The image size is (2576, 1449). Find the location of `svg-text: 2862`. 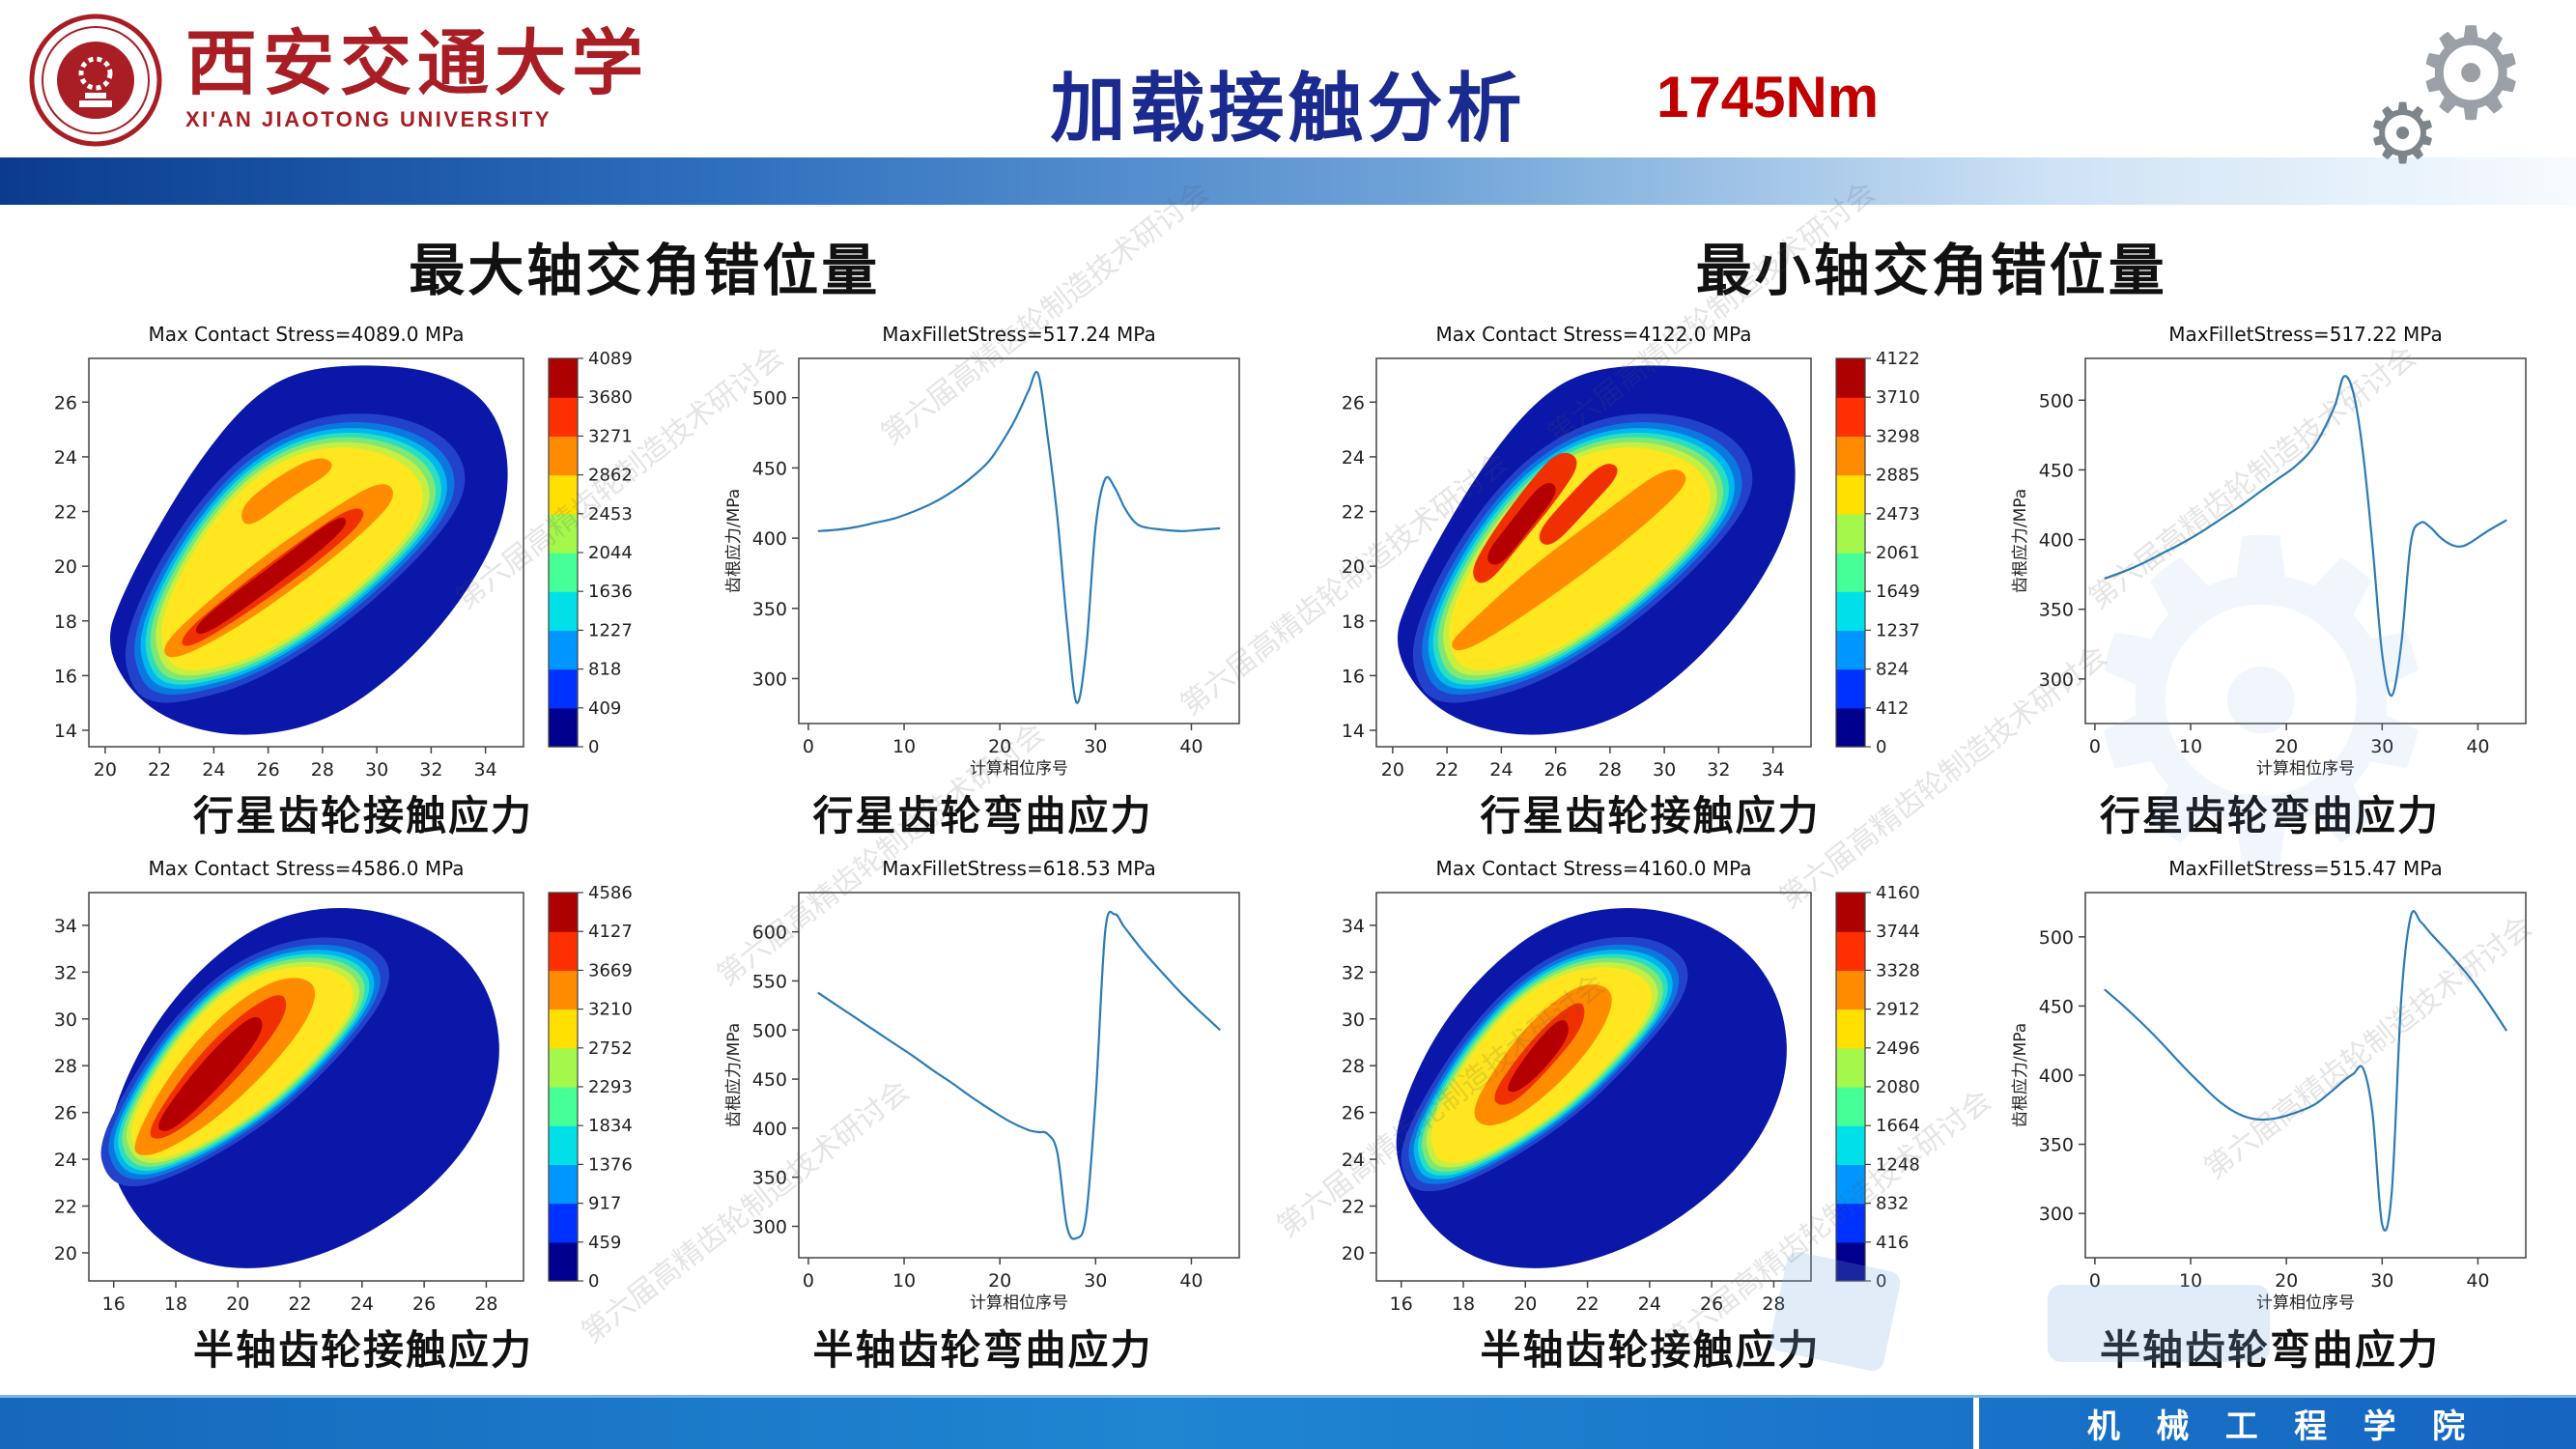

svg-text: 2862 is located at coordinates (610, 476).